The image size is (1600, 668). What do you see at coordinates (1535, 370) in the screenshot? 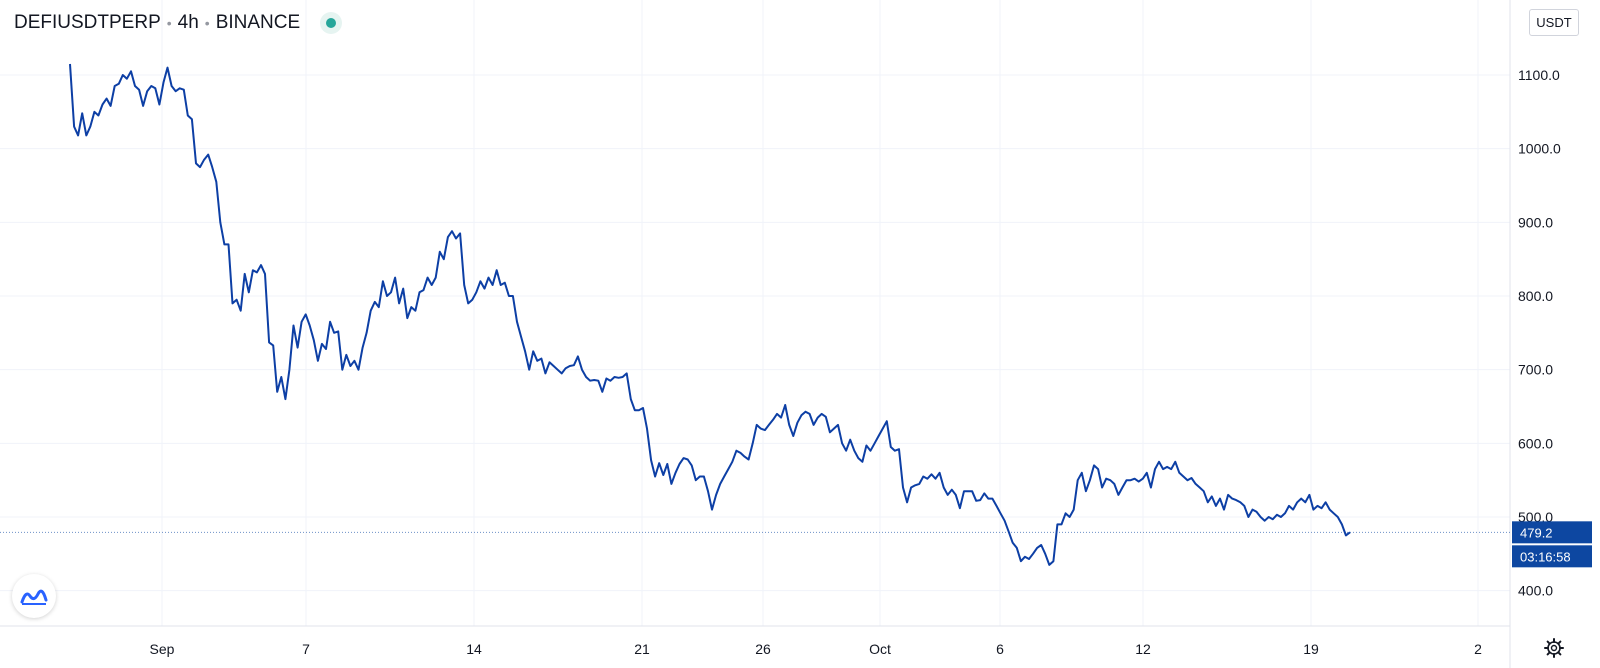
I see `price-tick-label: 700.0` at bounding box center [1535, 370].